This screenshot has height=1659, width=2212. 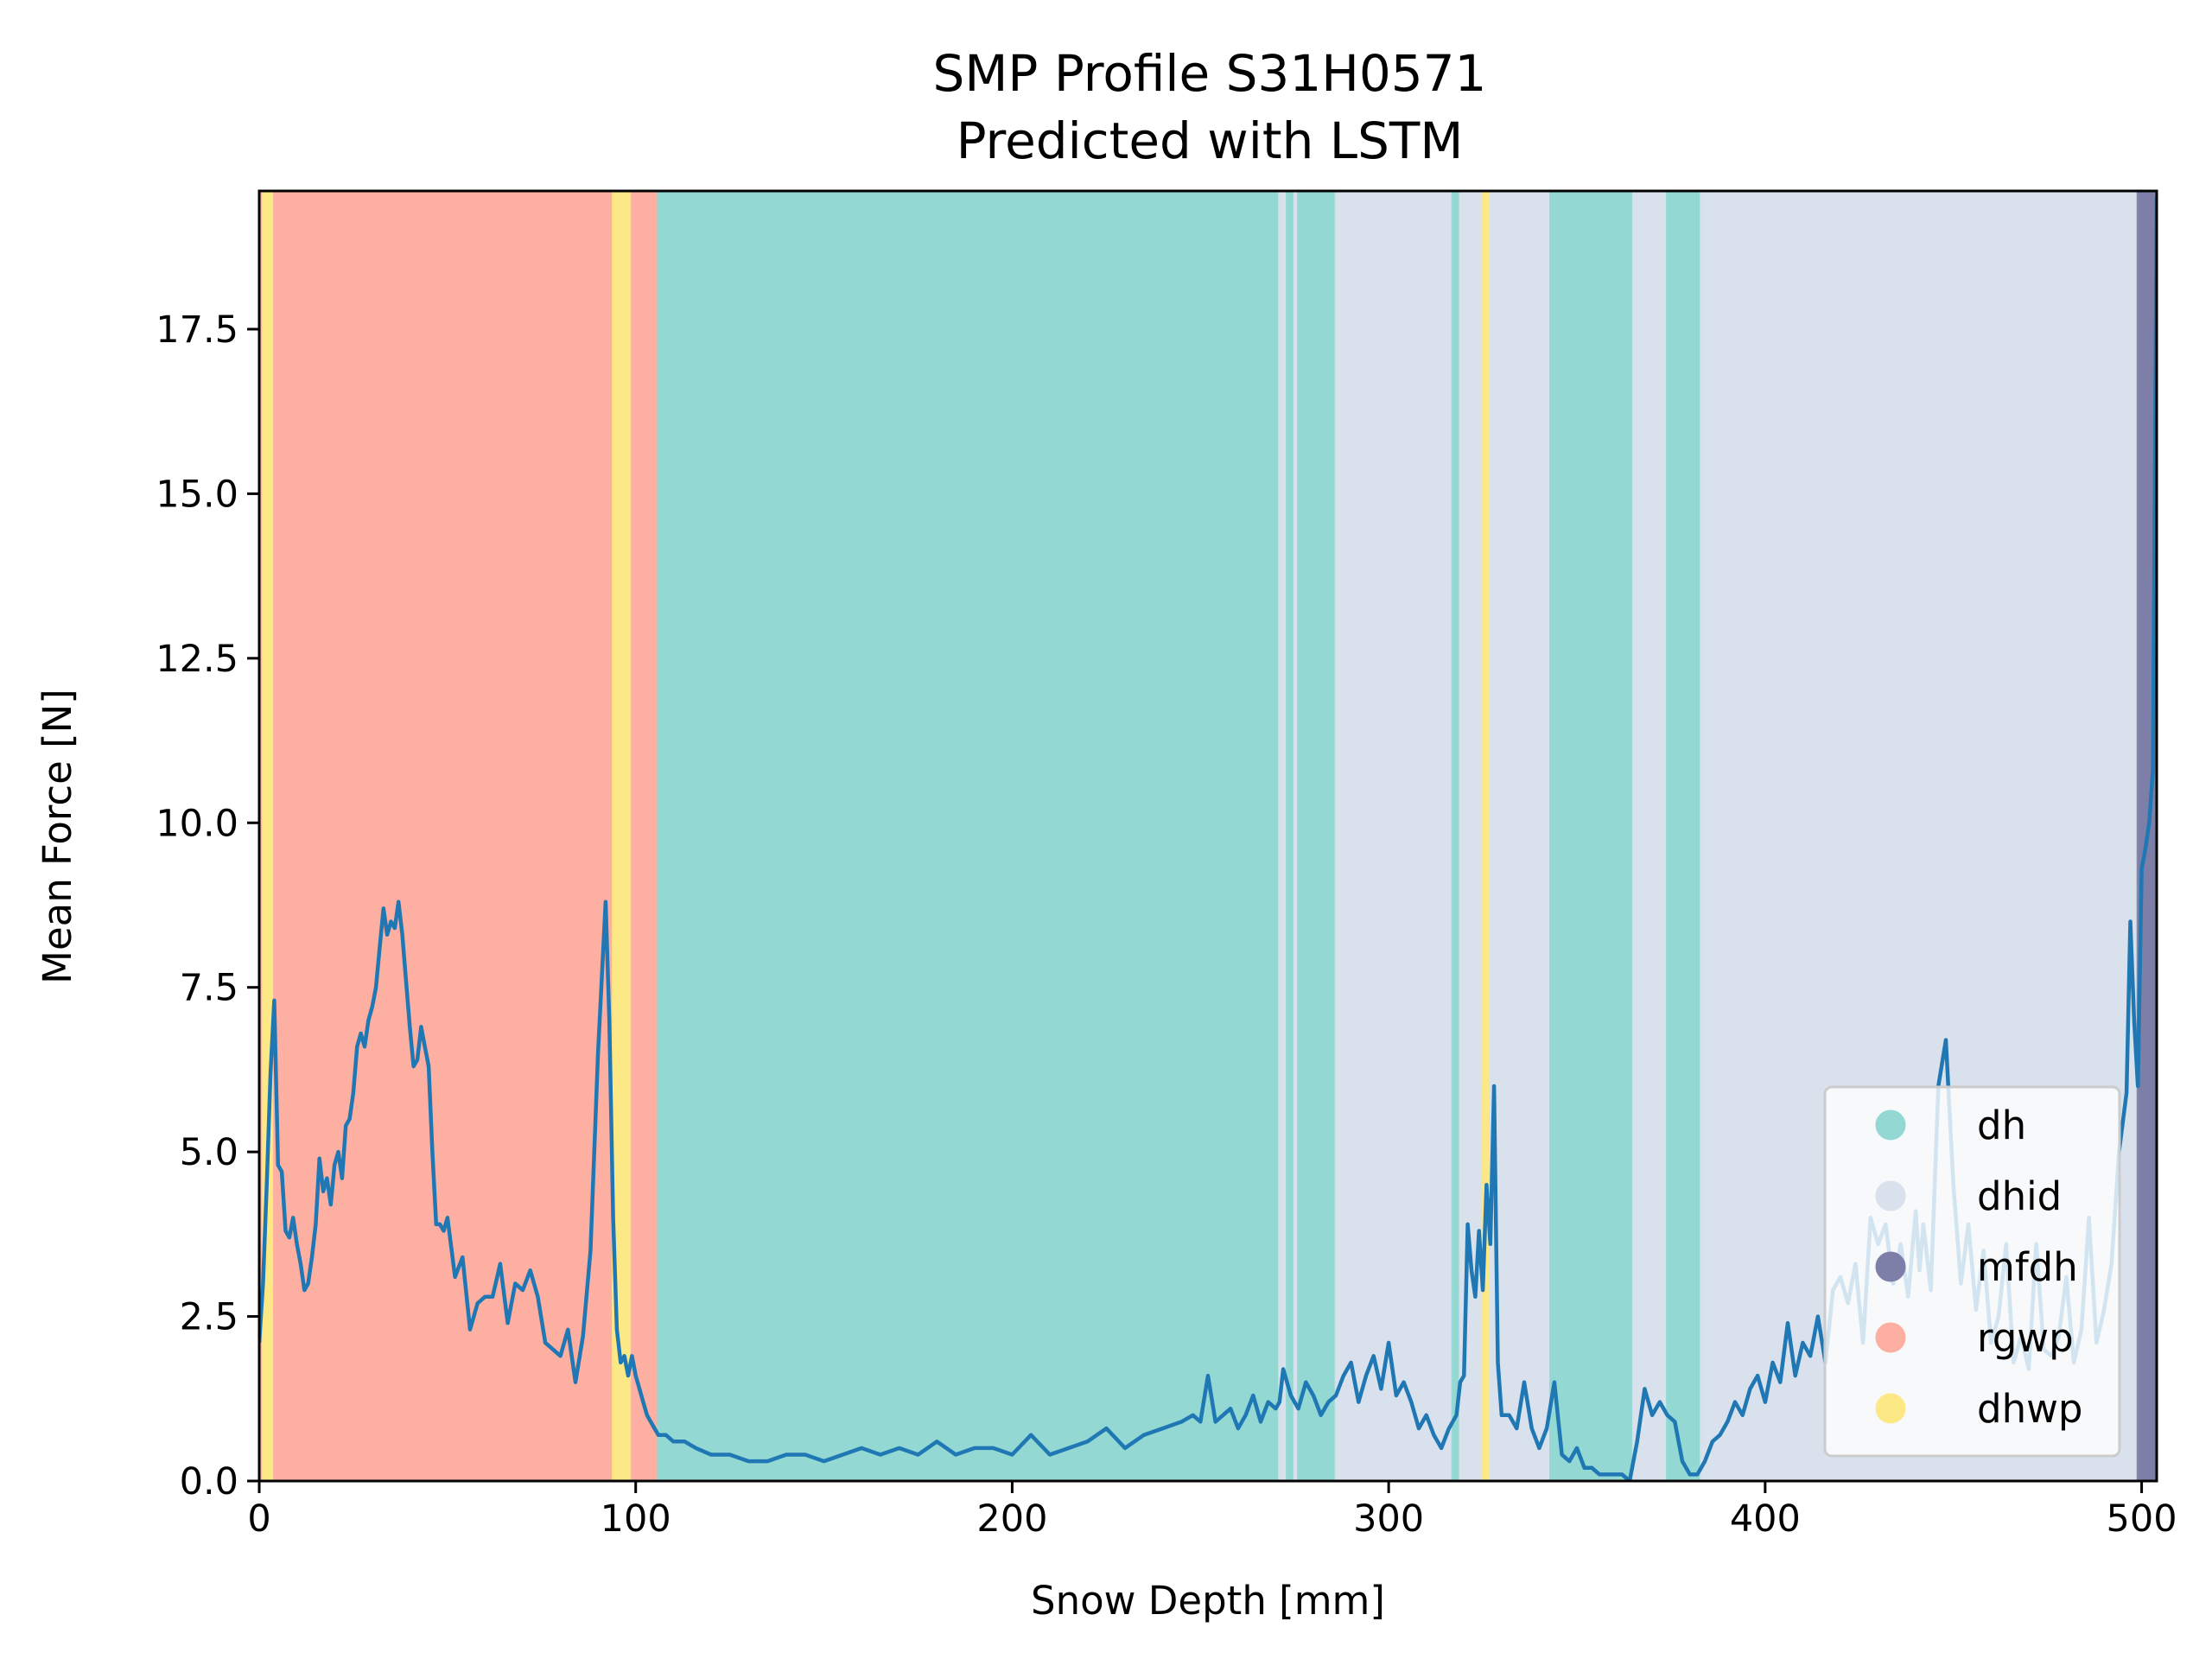 What do you see at coordinates (207, 905) in the screenshot?
I see `y-axis-ticks: 0.0 2.5 5.0 7.5 10.0 12.5 15.0 17.5` at bounding box center [207, 905].